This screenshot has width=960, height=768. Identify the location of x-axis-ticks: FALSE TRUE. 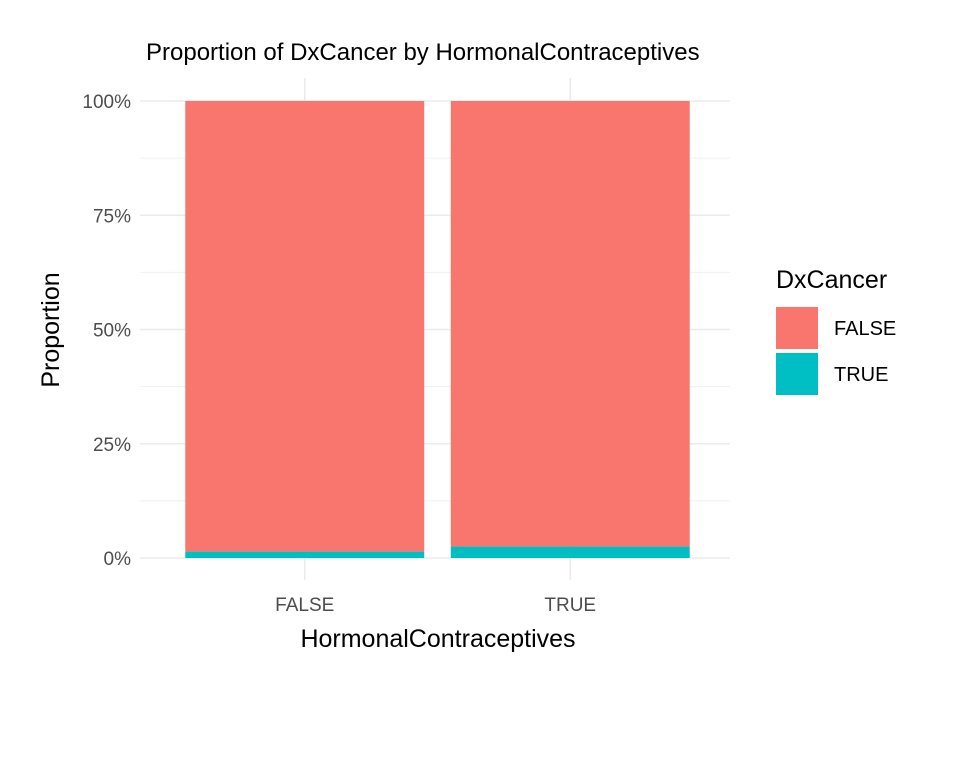
(435, 605).